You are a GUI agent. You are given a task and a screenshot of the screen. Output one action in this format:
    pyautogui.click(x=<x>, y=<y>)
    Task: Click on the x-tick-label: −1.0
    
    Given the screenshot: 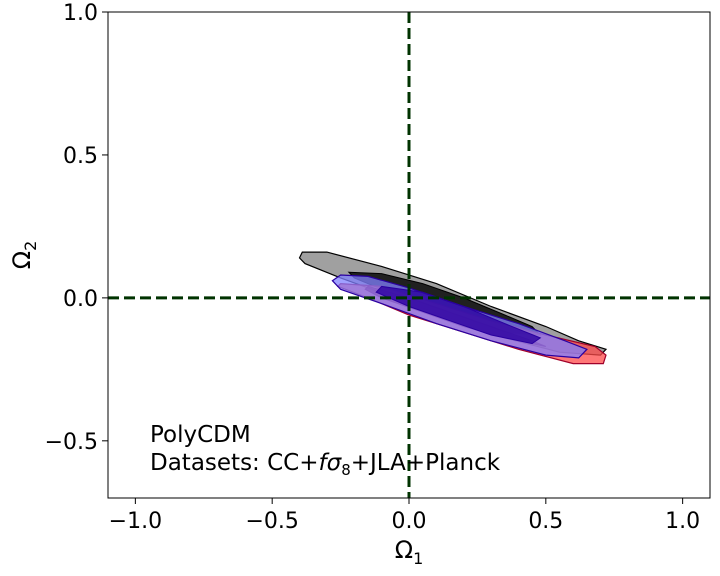 What is the action you would take?
    pyautogui.click(x=135, y=521)
    